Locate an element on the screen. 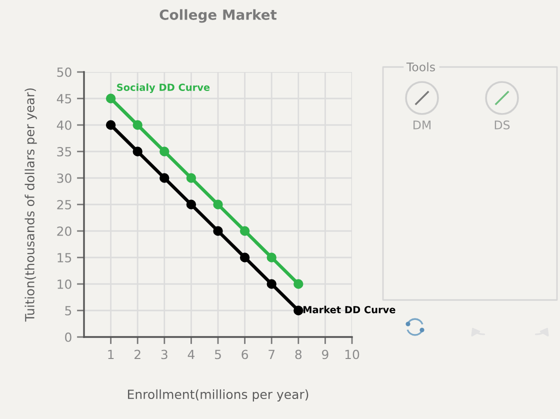 This screenshot has height=419, width=560. x-tick-label: 1 is located at coordinates (111, 354).